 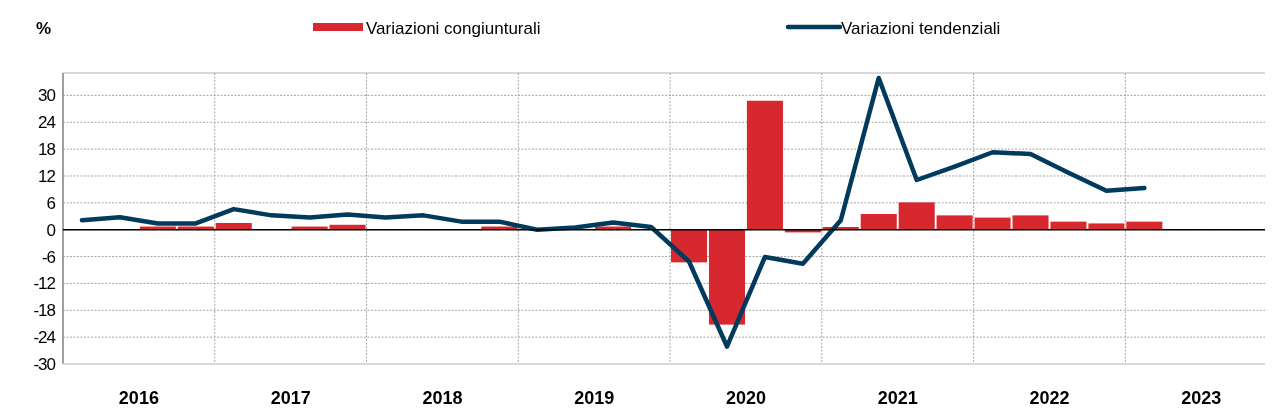 What do you see at coordinates (1049, 398) in the screenshot?
I see `x-tick-label: 2022` at bounding box center [1049, 398].